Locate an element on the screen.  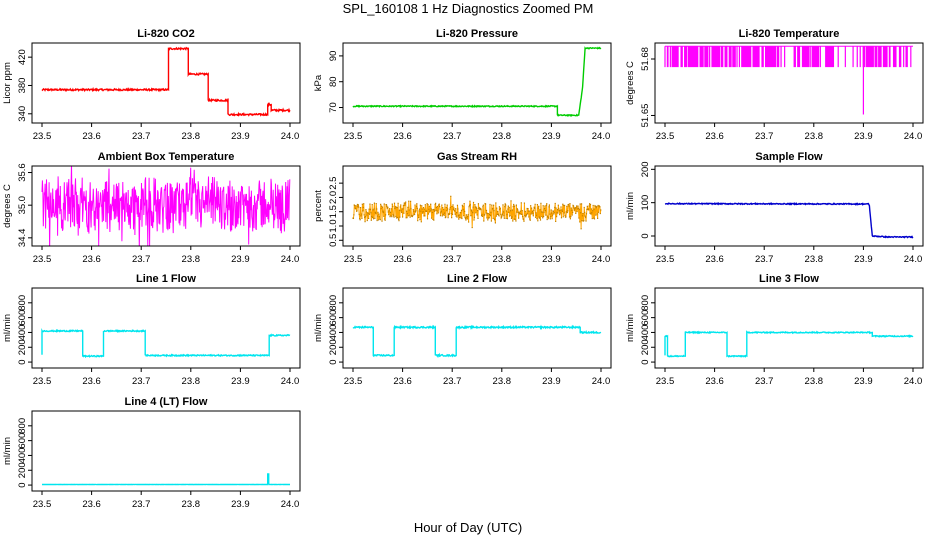
y-tick-label: 2.0 is located at coordinates (333, 197).